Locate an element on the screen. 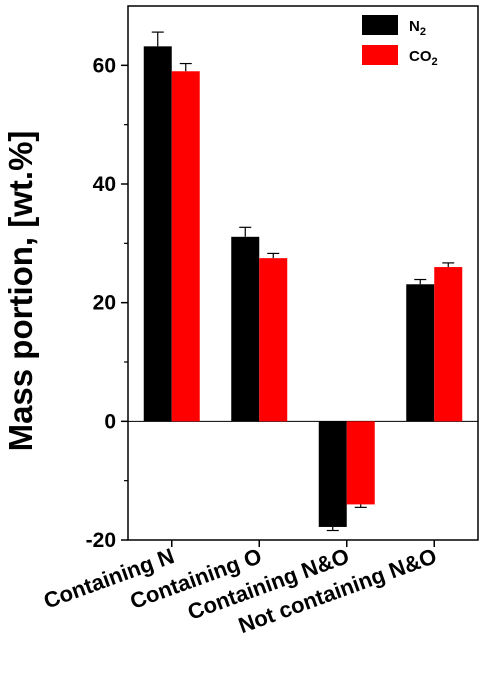  y-tick-label: 60 is located at coordinates (104, 65).